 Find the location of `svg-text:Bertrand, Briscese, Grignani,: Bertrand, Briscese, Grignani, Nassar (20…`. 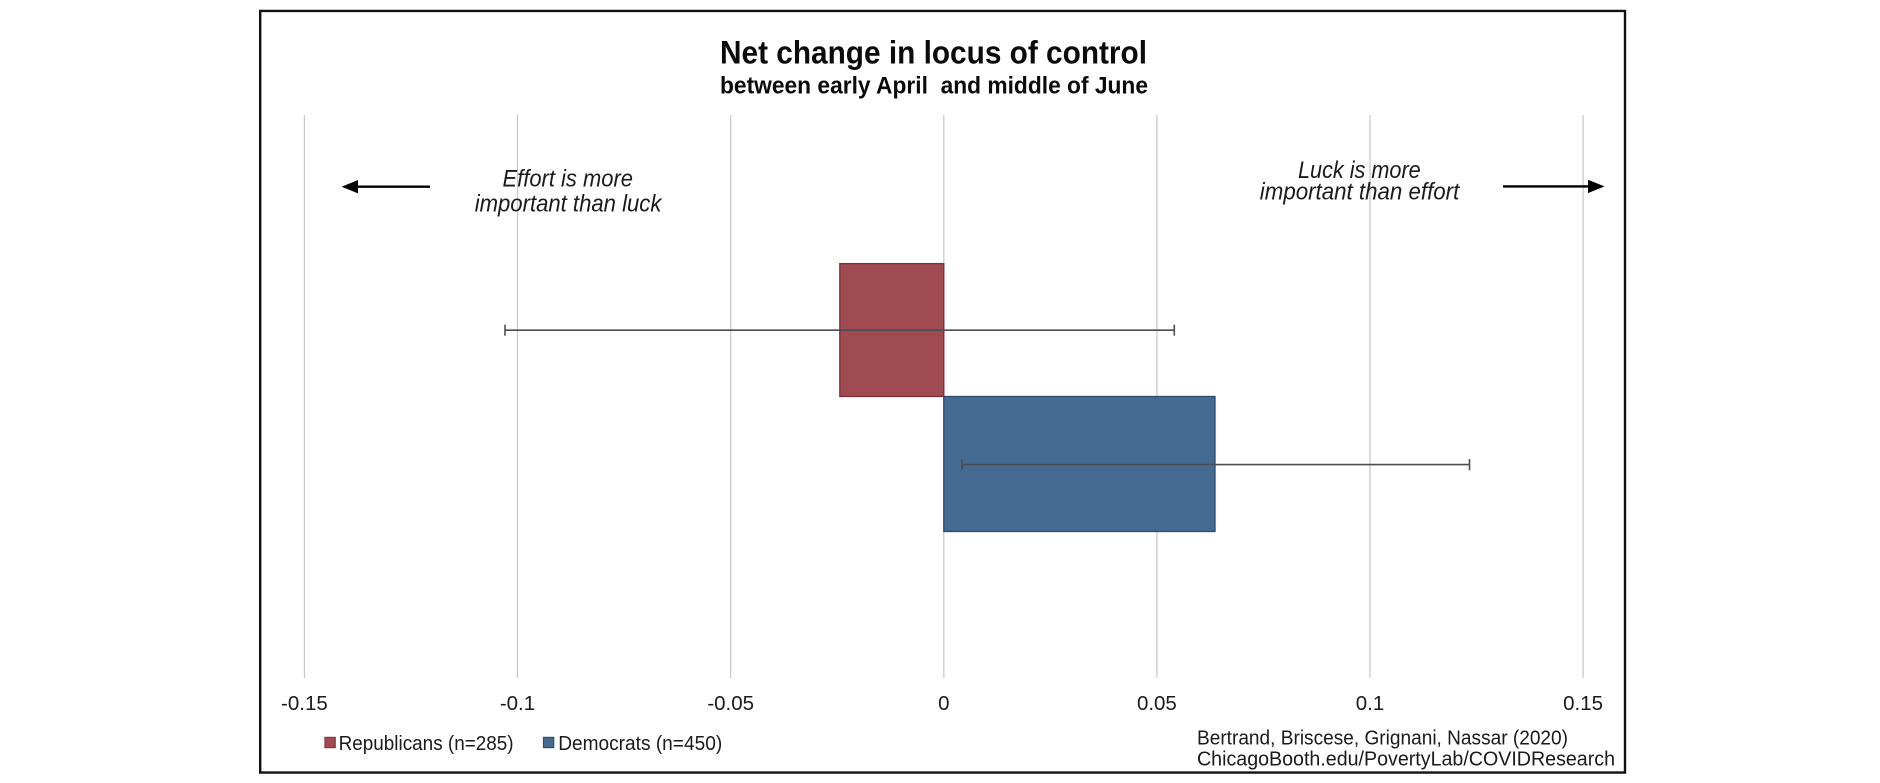

svg-text:Bertrand, Briscese, Grignani,: Bertrand, Briscese, Grignani, Nassar (20… is located at coordinates (1382, 738).